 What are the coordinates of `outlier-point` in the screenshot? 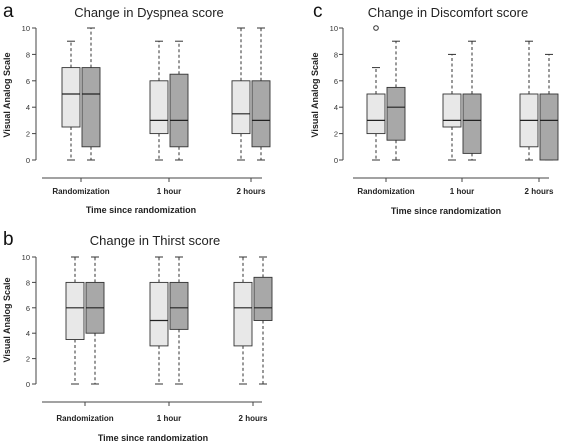 It's located at (376, 28).